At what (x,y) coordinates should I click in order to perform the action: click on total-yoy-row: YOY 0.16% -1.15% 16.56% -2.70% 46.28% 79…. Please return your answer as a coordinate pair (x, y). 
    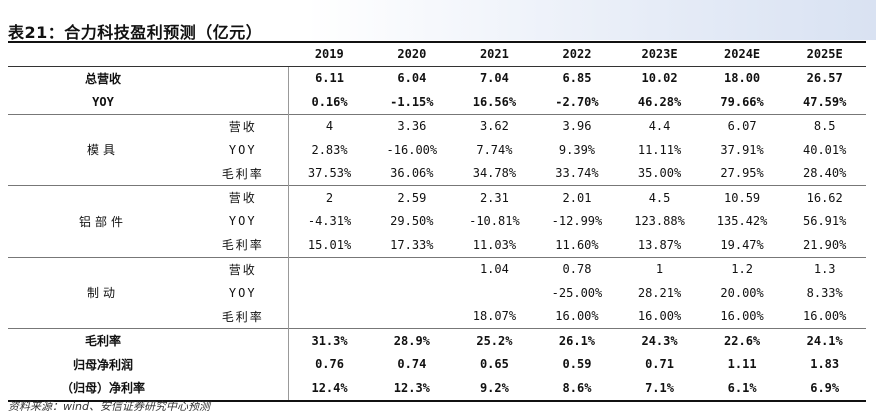
    Looking at the image, I should click on (437, 102).